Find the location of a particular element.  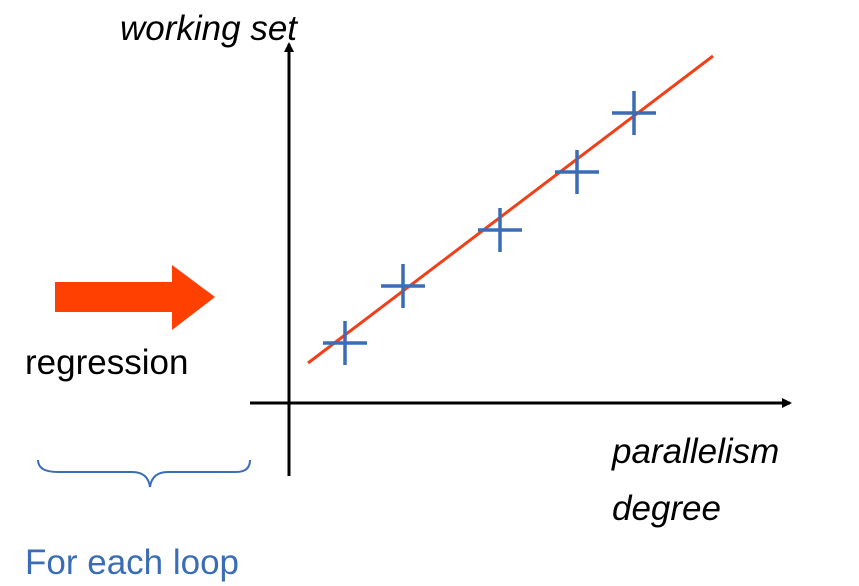

red-arrow is located at coordinates (135, 297).